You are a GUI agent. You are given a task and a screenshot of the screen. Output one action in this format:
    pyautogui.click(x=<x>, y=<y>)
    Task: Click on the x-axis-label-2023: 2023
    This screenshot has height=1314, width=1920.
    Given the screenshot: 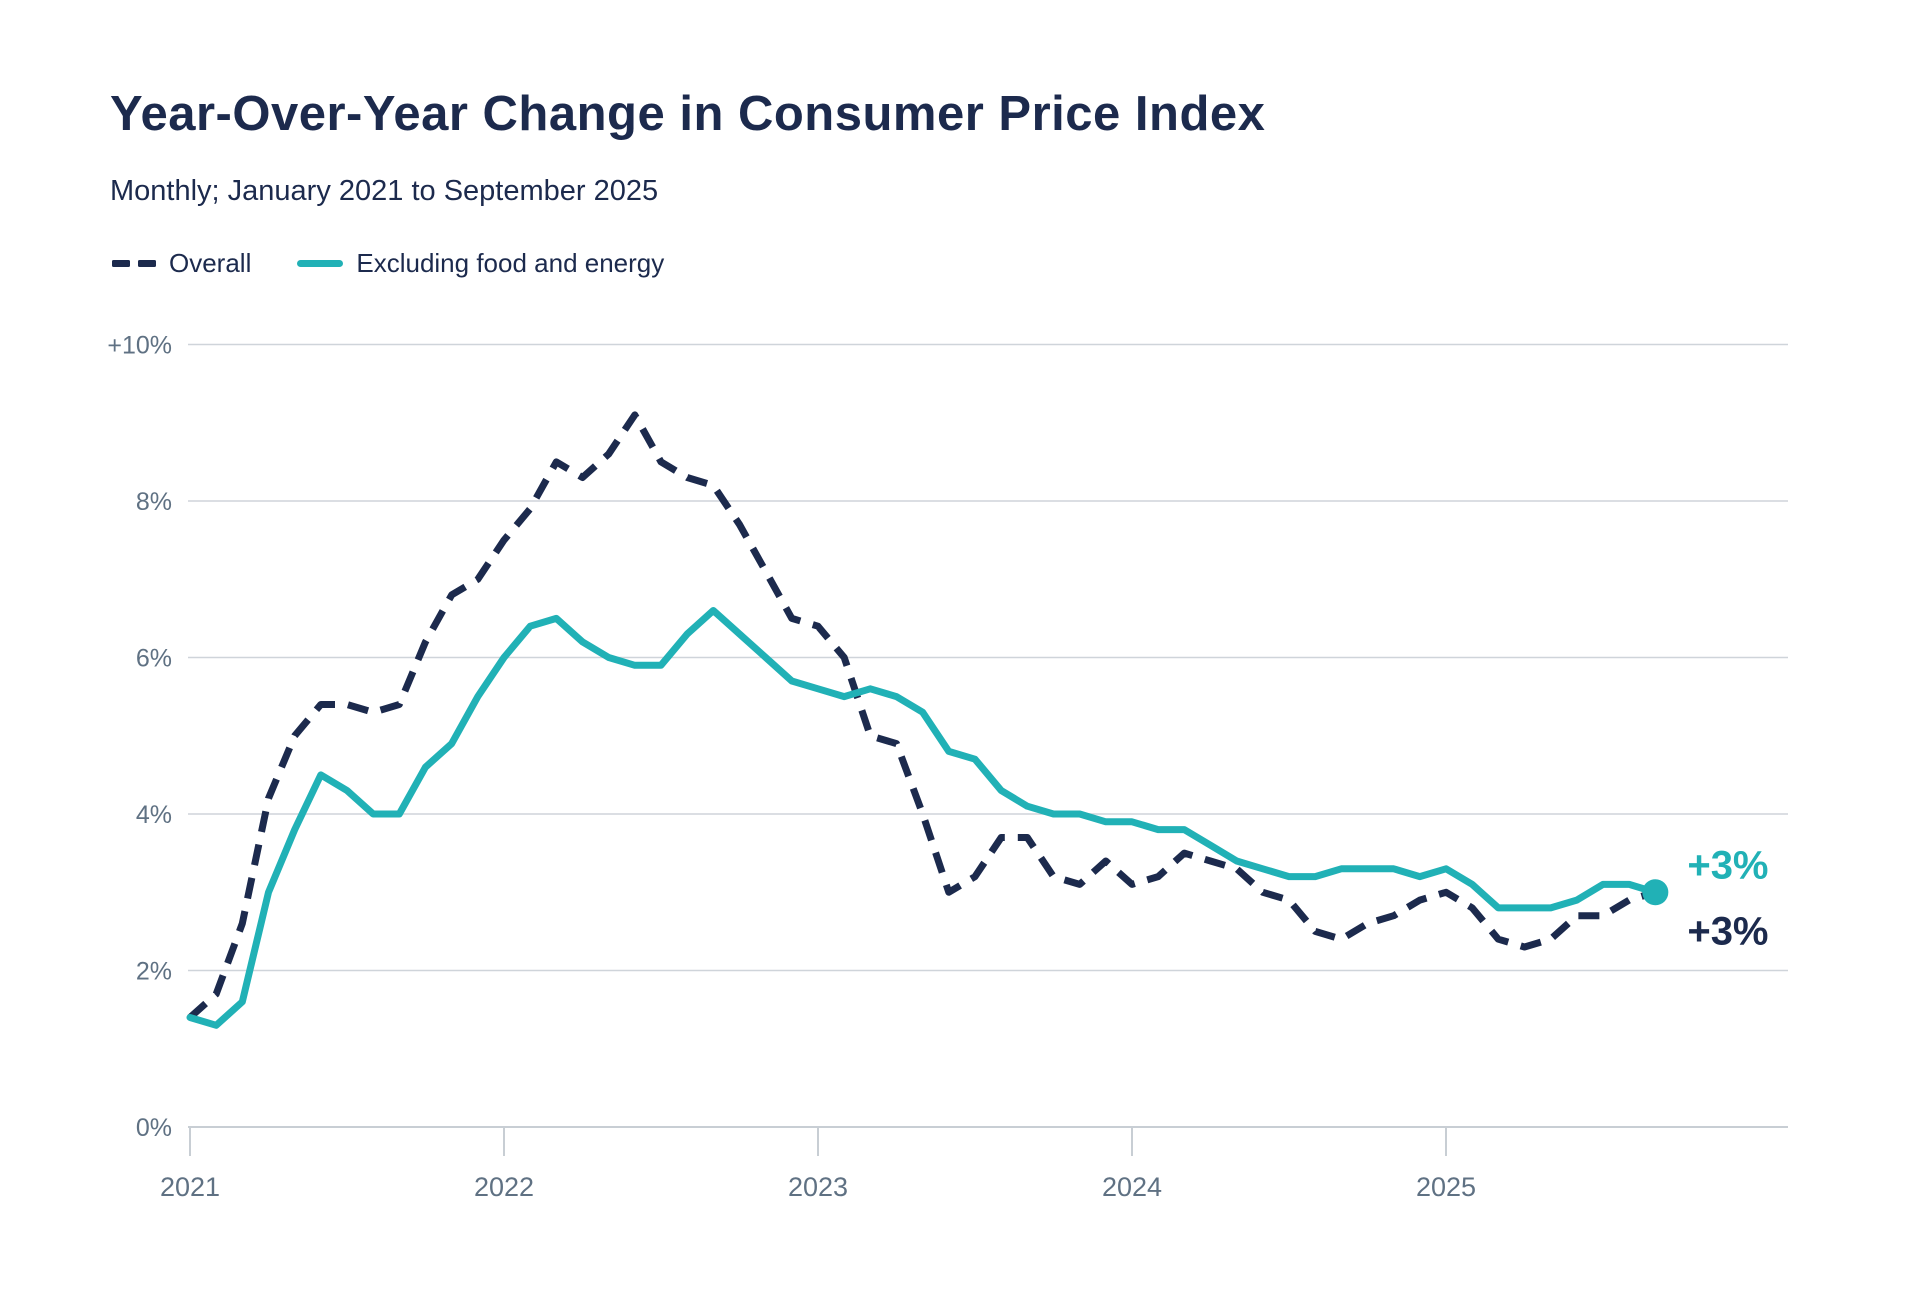 What is the action you would take?
    pyautogui.click(x=818, y=1187)
    